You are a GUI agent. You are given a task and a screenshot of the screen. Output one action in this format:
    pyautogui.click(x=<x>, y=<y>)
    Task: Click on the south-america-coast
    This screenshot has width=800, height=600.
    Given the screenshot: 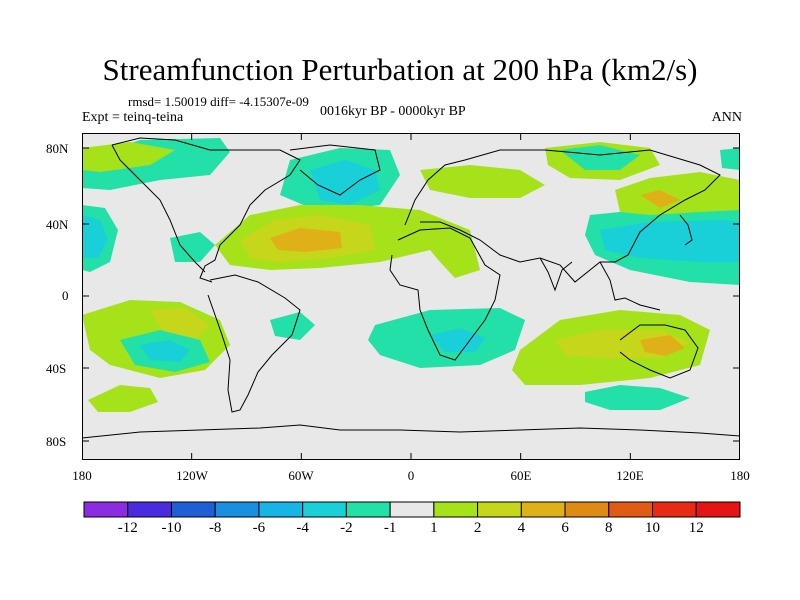 What is the action you would take?
    pyautogui.click(x=254, y=343)
    